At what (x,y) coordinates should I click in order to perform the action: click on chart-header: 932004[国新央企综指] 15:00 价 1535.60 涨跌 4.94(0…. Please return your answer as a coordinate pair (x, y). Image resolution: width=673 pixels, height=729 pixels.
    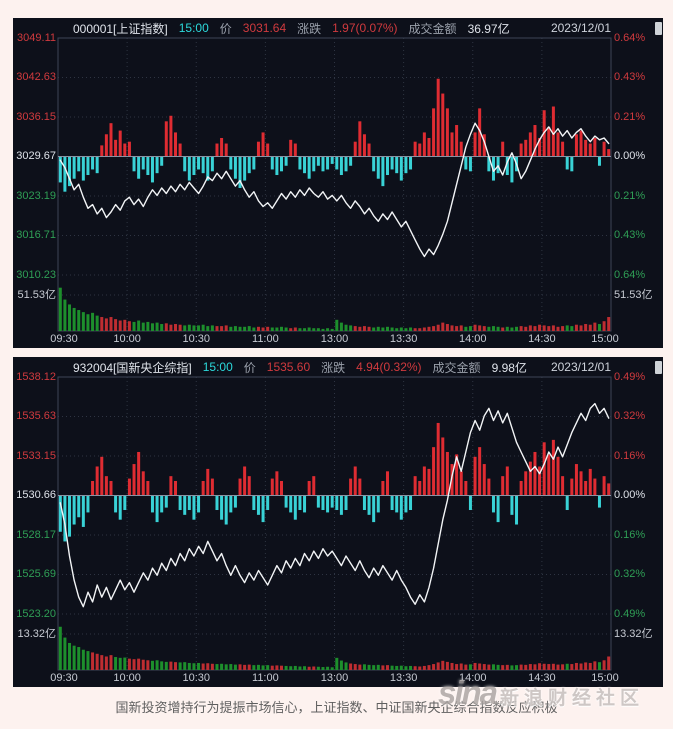
    Looking at the image, I should click on (338, 367).